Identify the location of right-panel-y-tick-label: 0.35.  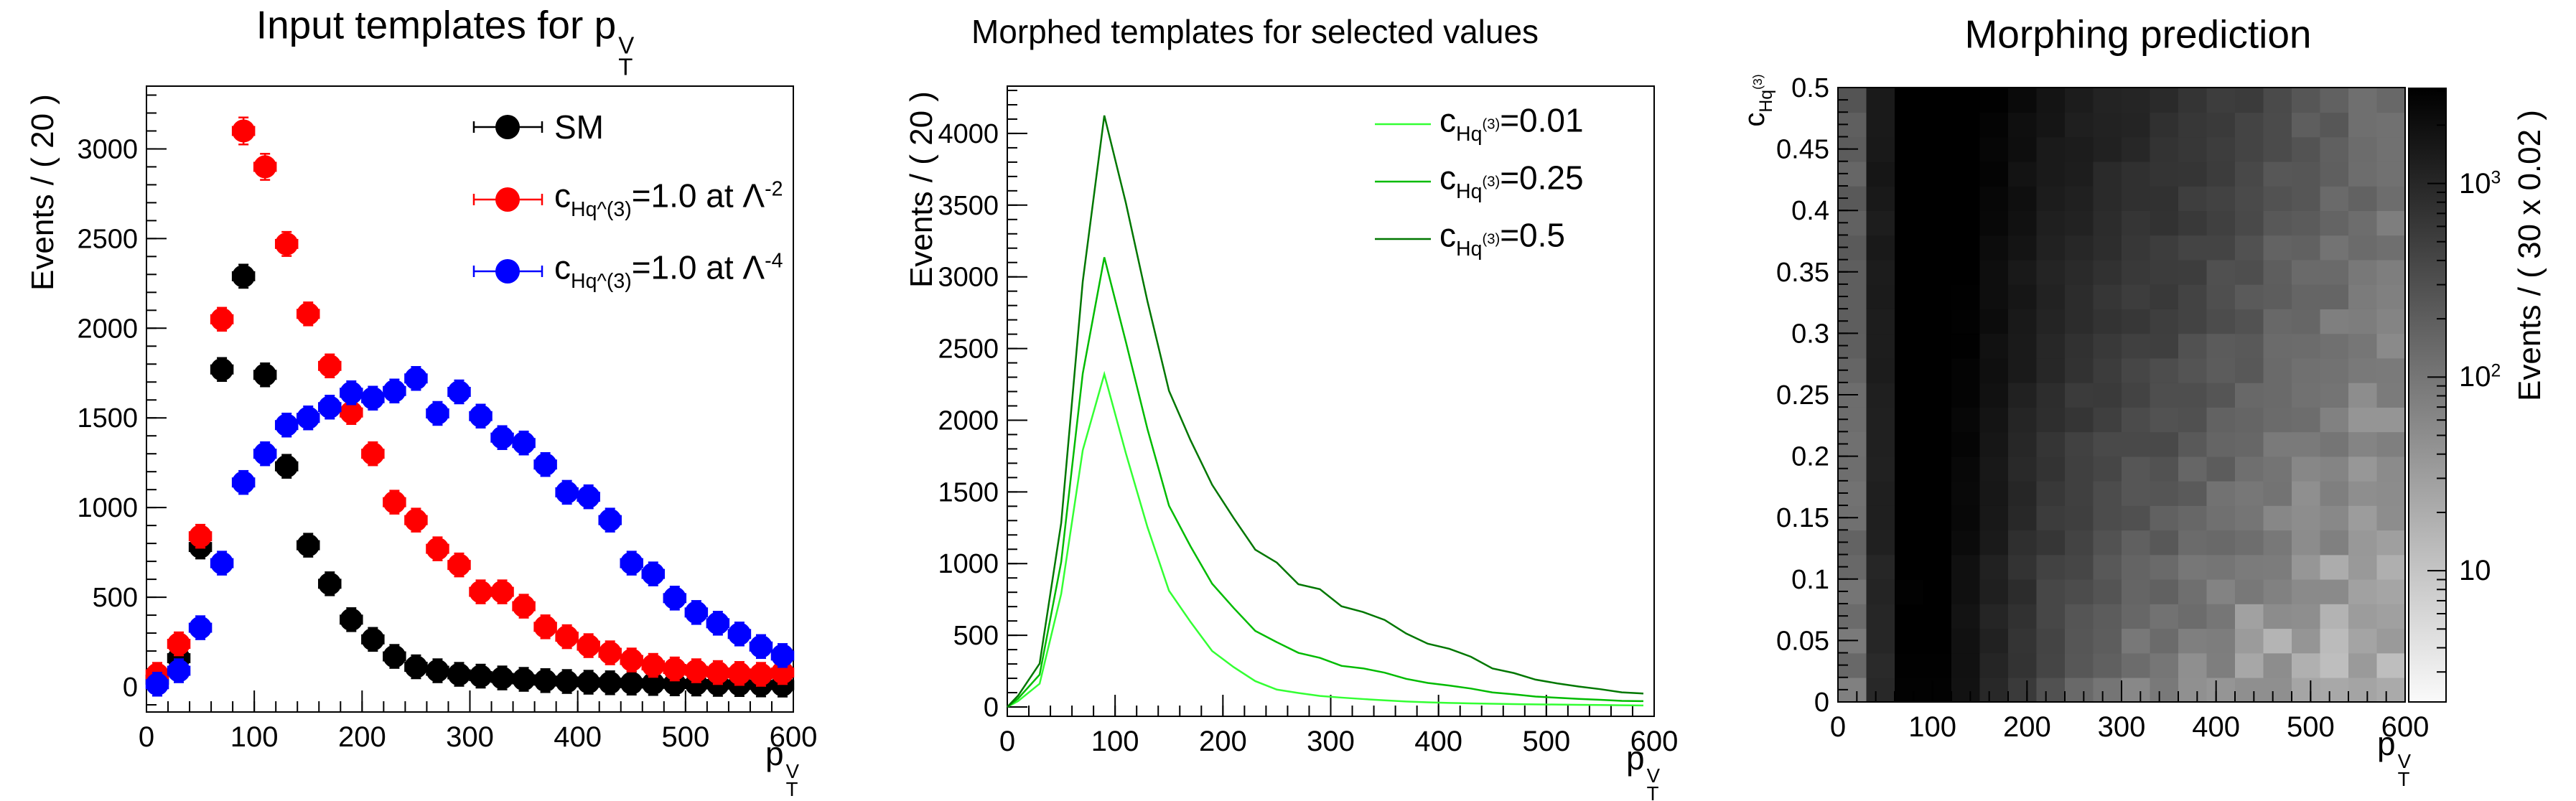
(1802, 273).